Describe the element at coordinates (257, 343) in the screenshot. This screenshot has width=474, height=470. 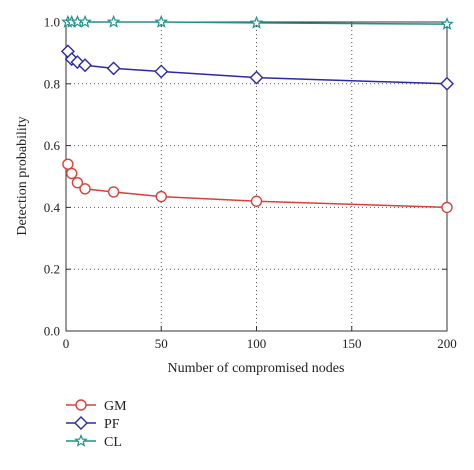
I see `x-tick-label: 100` at that location.